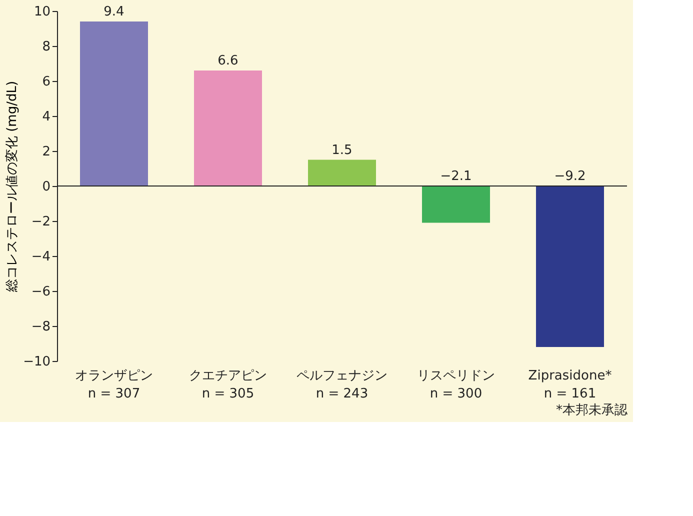 The image size is (693, 516). What do you see at coordinates (40, 327) in the screenshot?
I see `y-tick-label: −8` at bounding box center [40, 327].